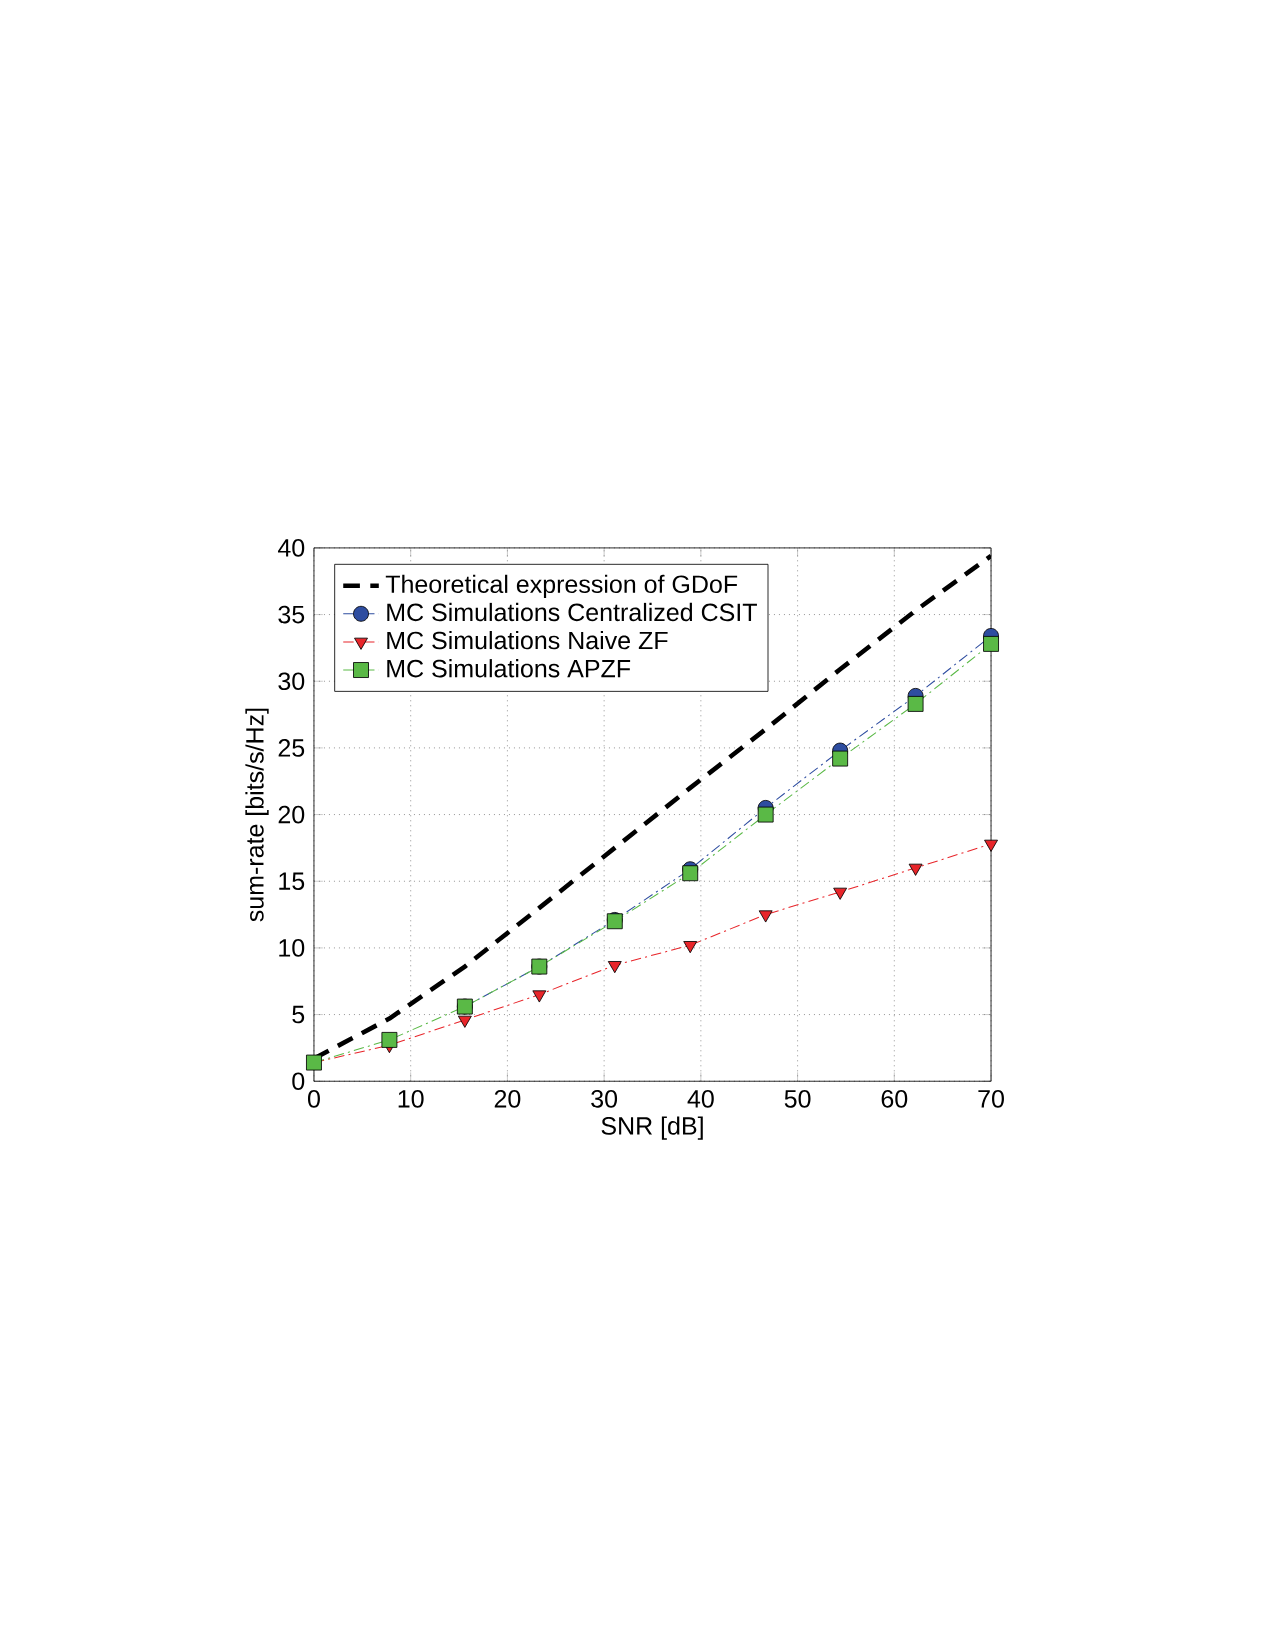  Describe the element at coordinates (291, 548) in the screenshot. I see `y-tick-label: 40` at that location.